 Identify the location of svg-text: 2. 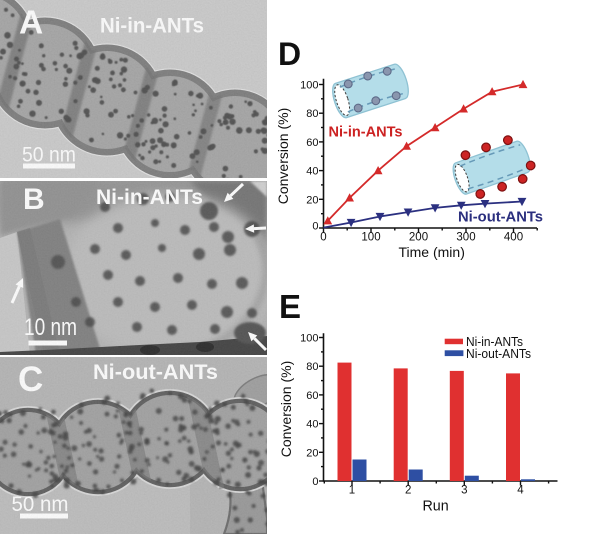
(408, 491).